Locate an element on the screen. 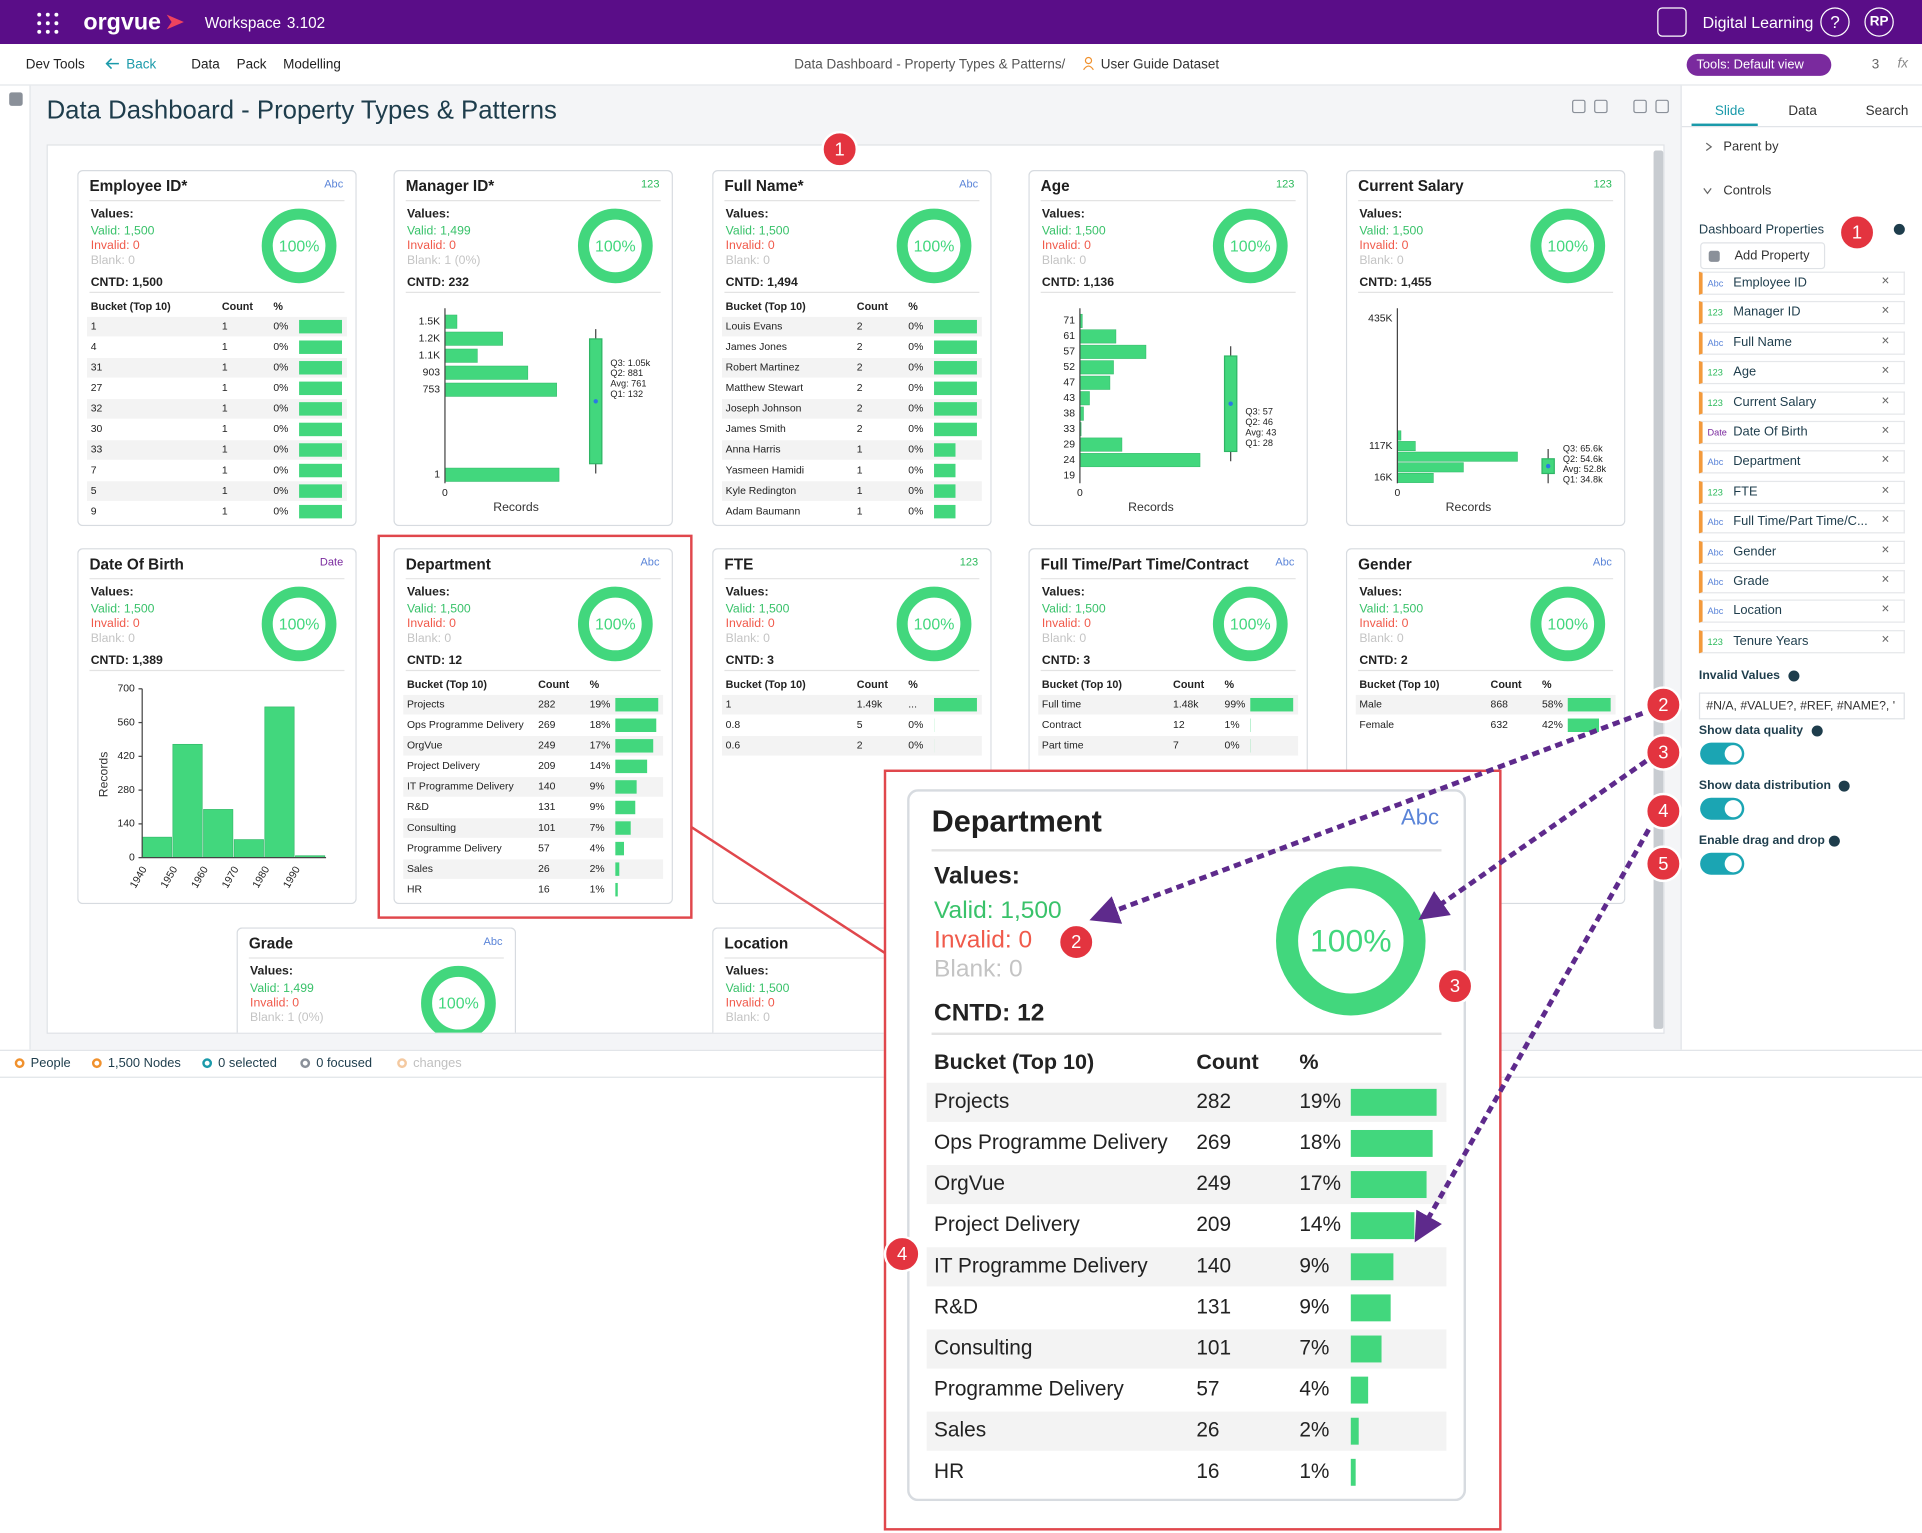 This screenshot has height=1533, width=1922. status-item: 0 focused is located at coordinates (344, 1063).